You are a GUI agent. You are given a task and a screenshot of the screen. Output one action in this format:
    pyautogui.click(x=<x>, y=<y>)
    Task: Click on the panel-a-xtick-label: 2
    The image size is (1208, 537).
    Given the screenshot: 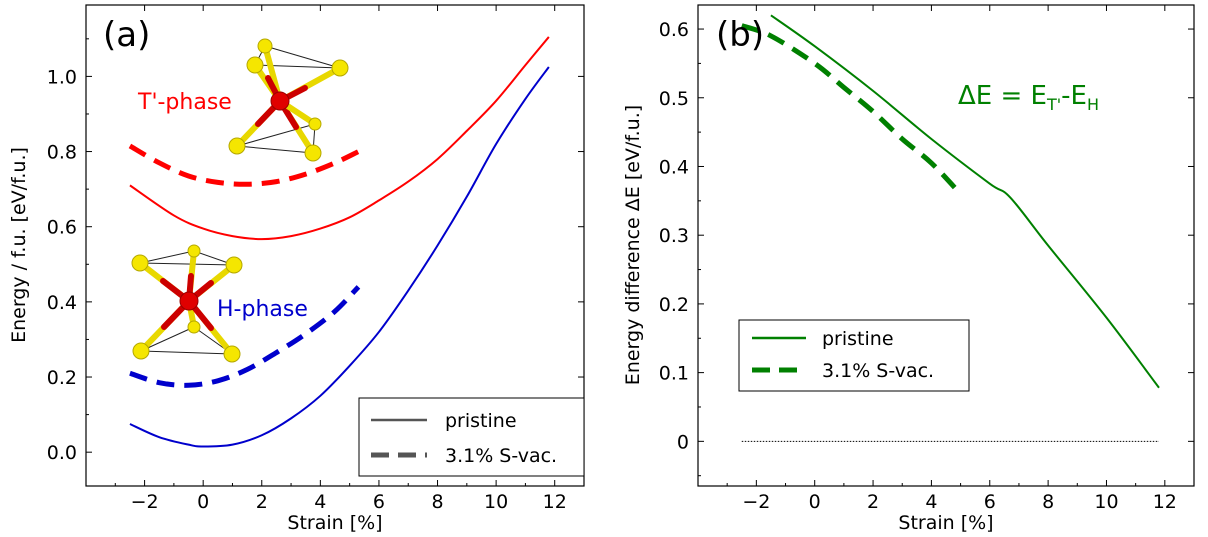 What is the action you would take?
    pyautogui.click(x=262, y=502)
    